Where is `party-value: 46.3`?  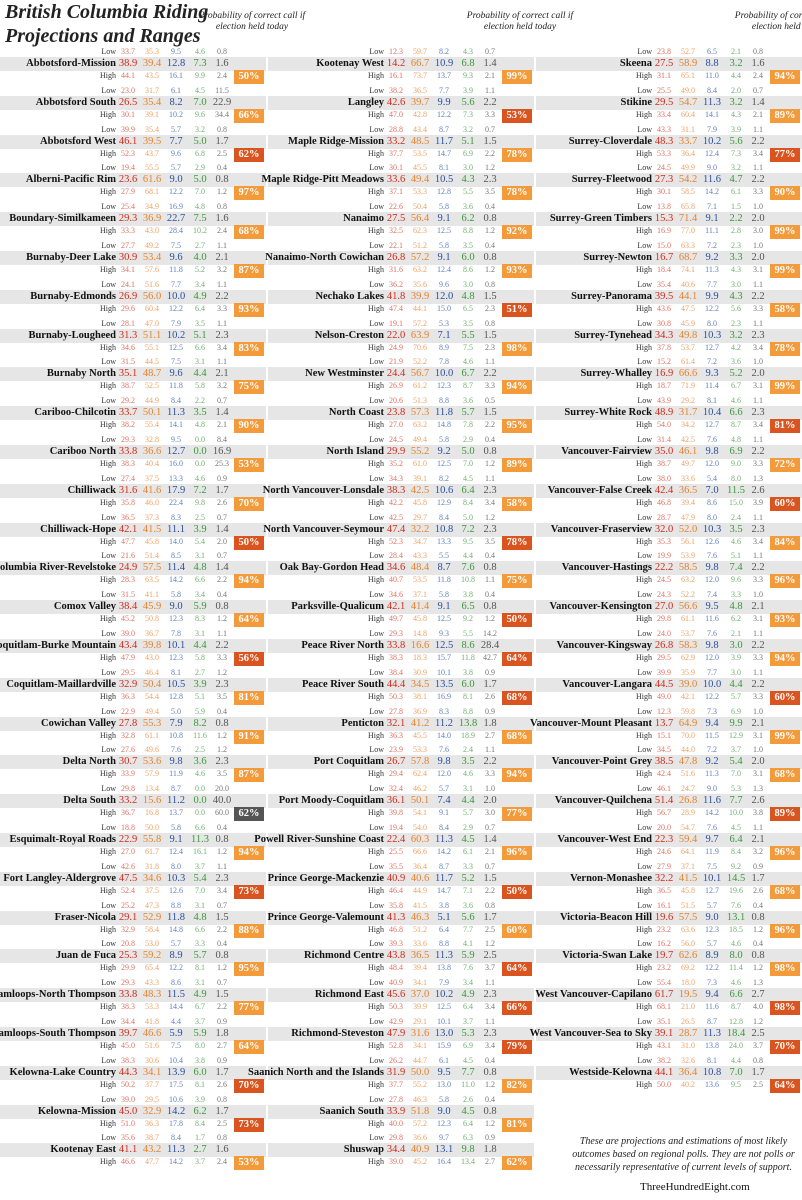 party-value: 46.3 is located at coordinates (420, 1099).